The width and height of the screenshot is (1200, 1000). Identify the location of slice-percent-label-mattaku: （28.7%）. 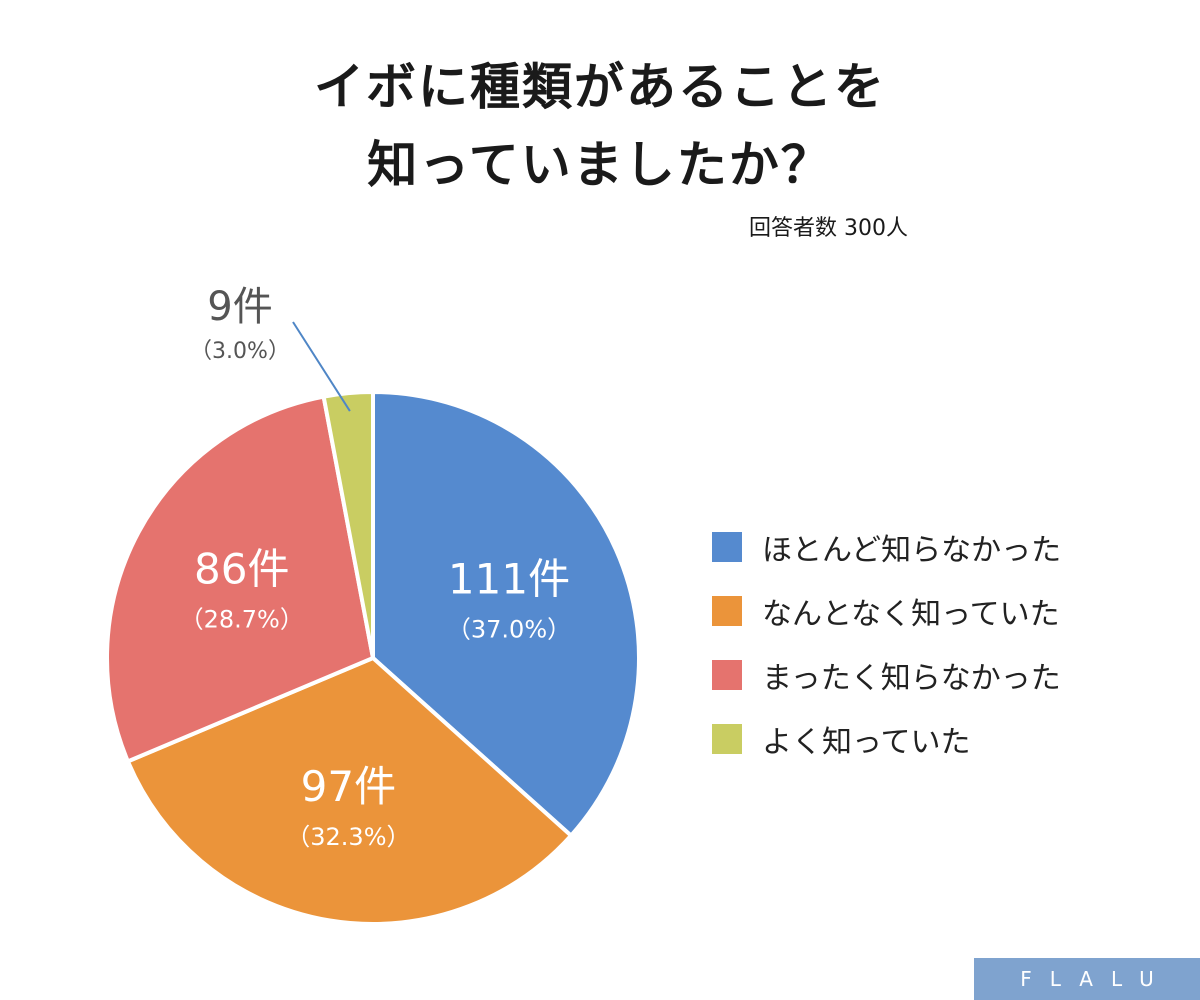
(242, 620).